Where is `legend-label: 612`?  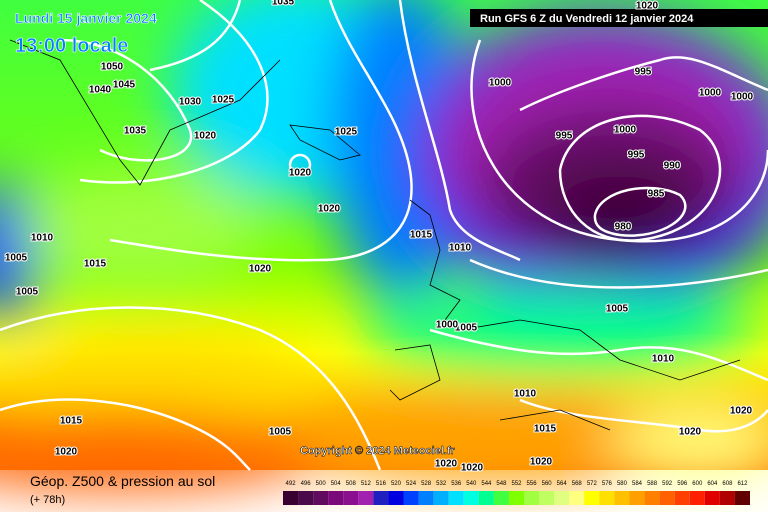
legend-label: 612 is located at coordinates (742, 484).